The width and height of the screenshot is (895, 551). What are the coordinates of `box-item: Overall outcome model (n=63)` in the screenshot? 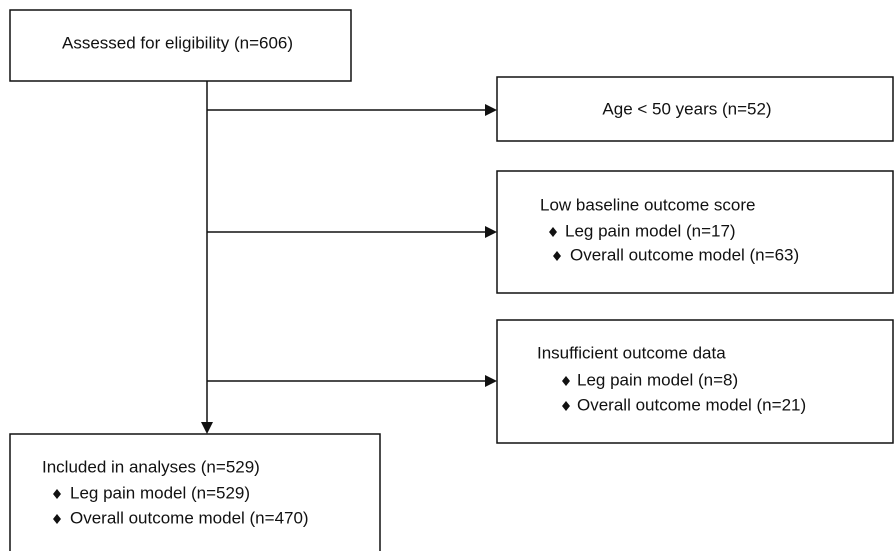 It's located at (684, 254).